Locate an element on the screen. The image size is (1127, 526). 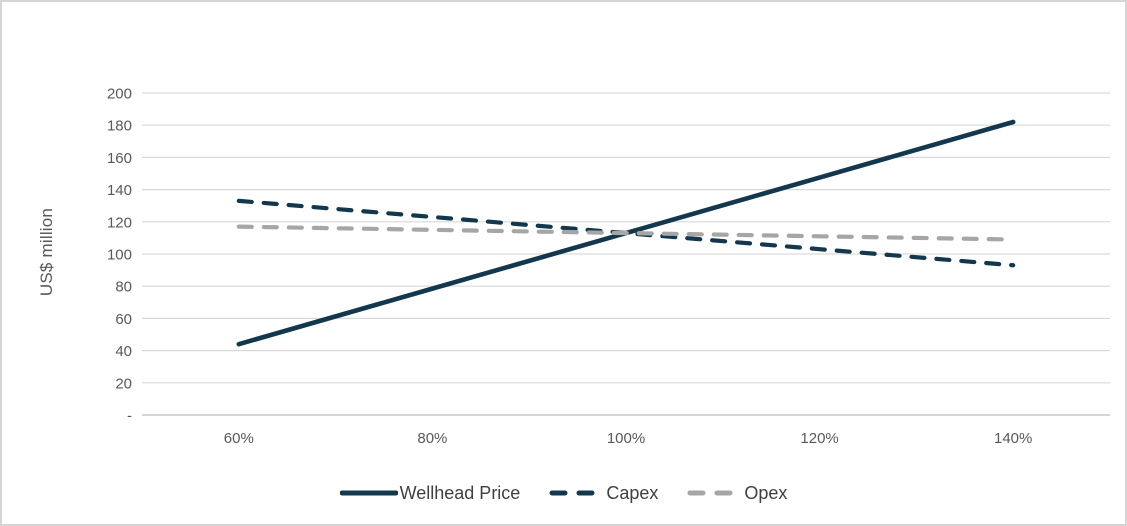
legend-item-wellhead-price: Wellhead Price is located at coordinates (430, 493).